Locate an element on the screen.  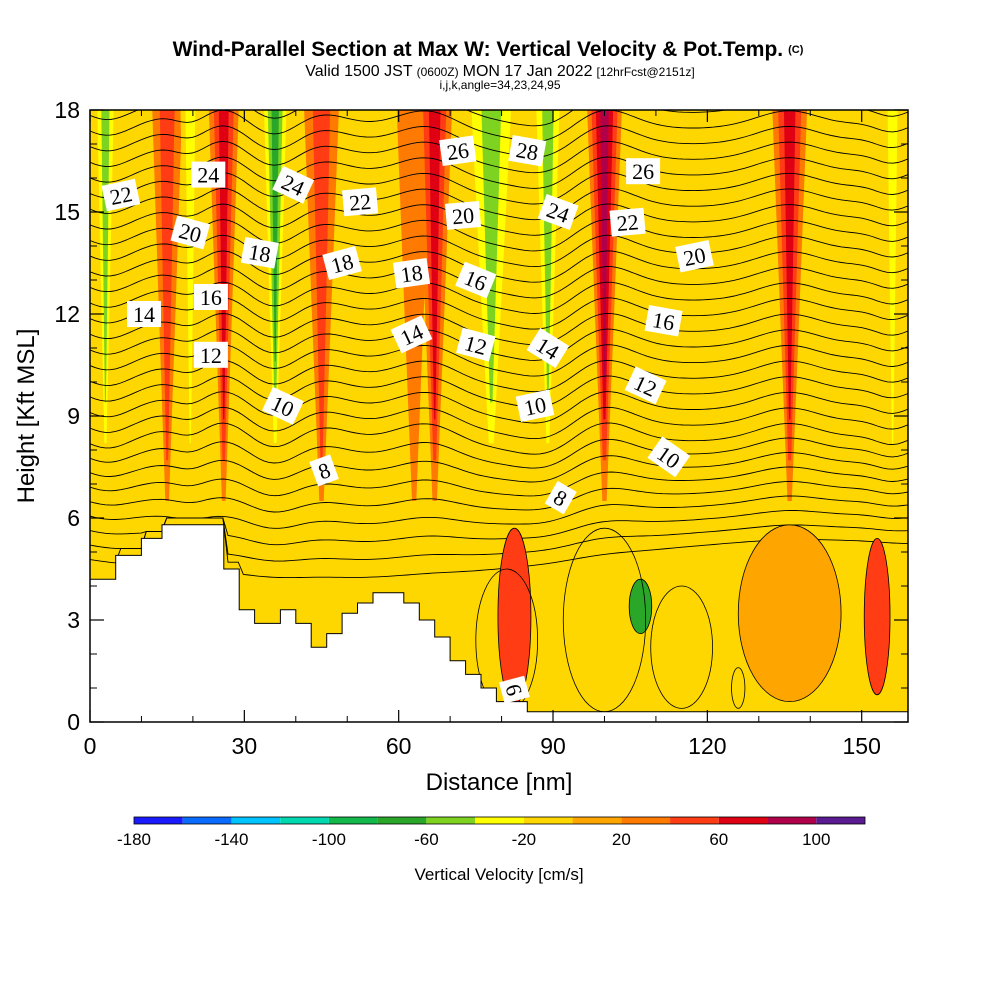
theta-label-text: 16 is located at coordinates (211, 297).